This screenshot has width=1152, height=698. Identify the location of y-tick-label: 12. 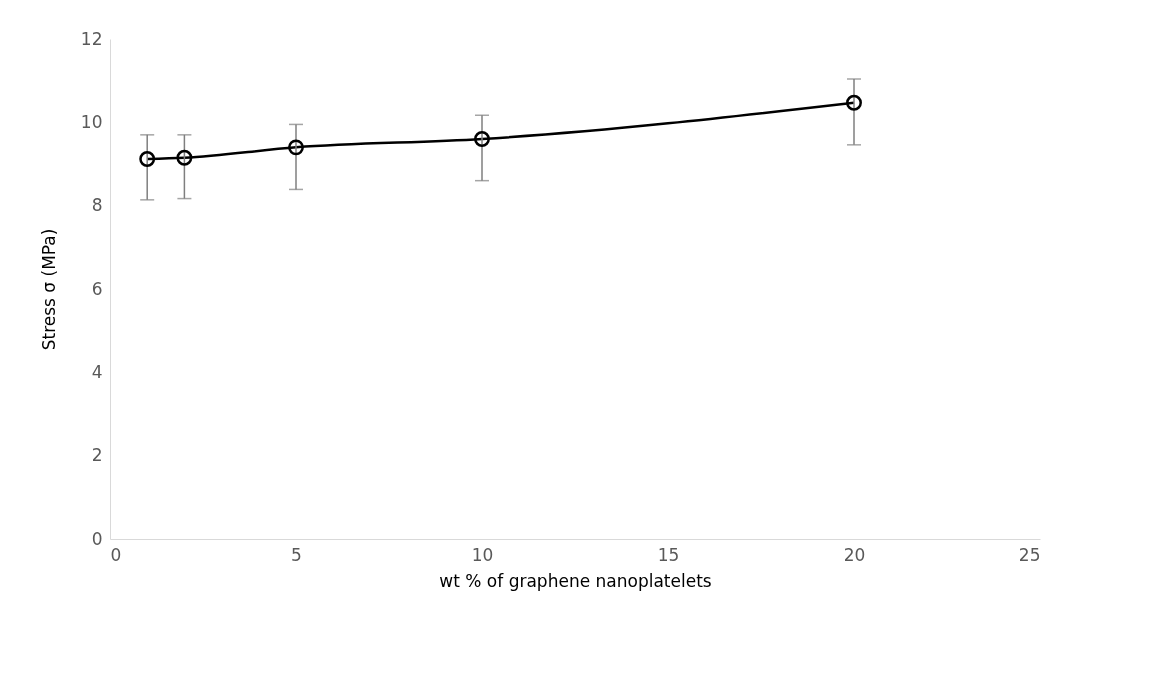
(91, 38).